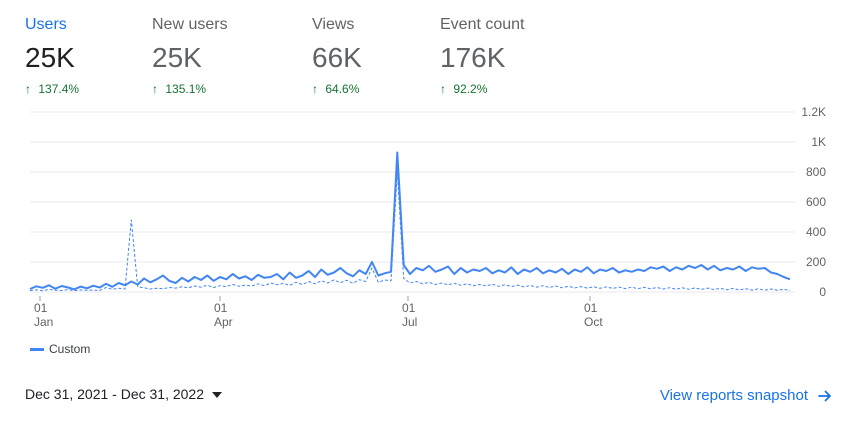 This screenshot has width=850, height=424. I want to click on metric-delta-value: 135.1%, so click(186, 89).